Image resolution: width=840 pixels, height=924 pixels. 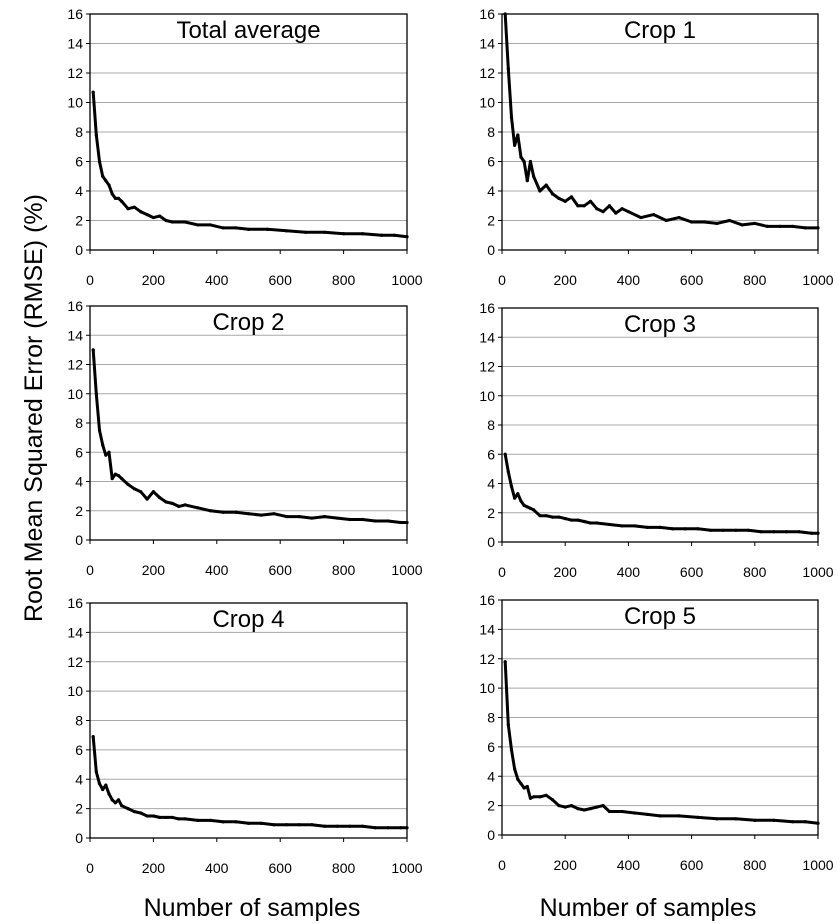 I want to click on panel-4-y-tick-label: 6, so click(x=491, y=454).